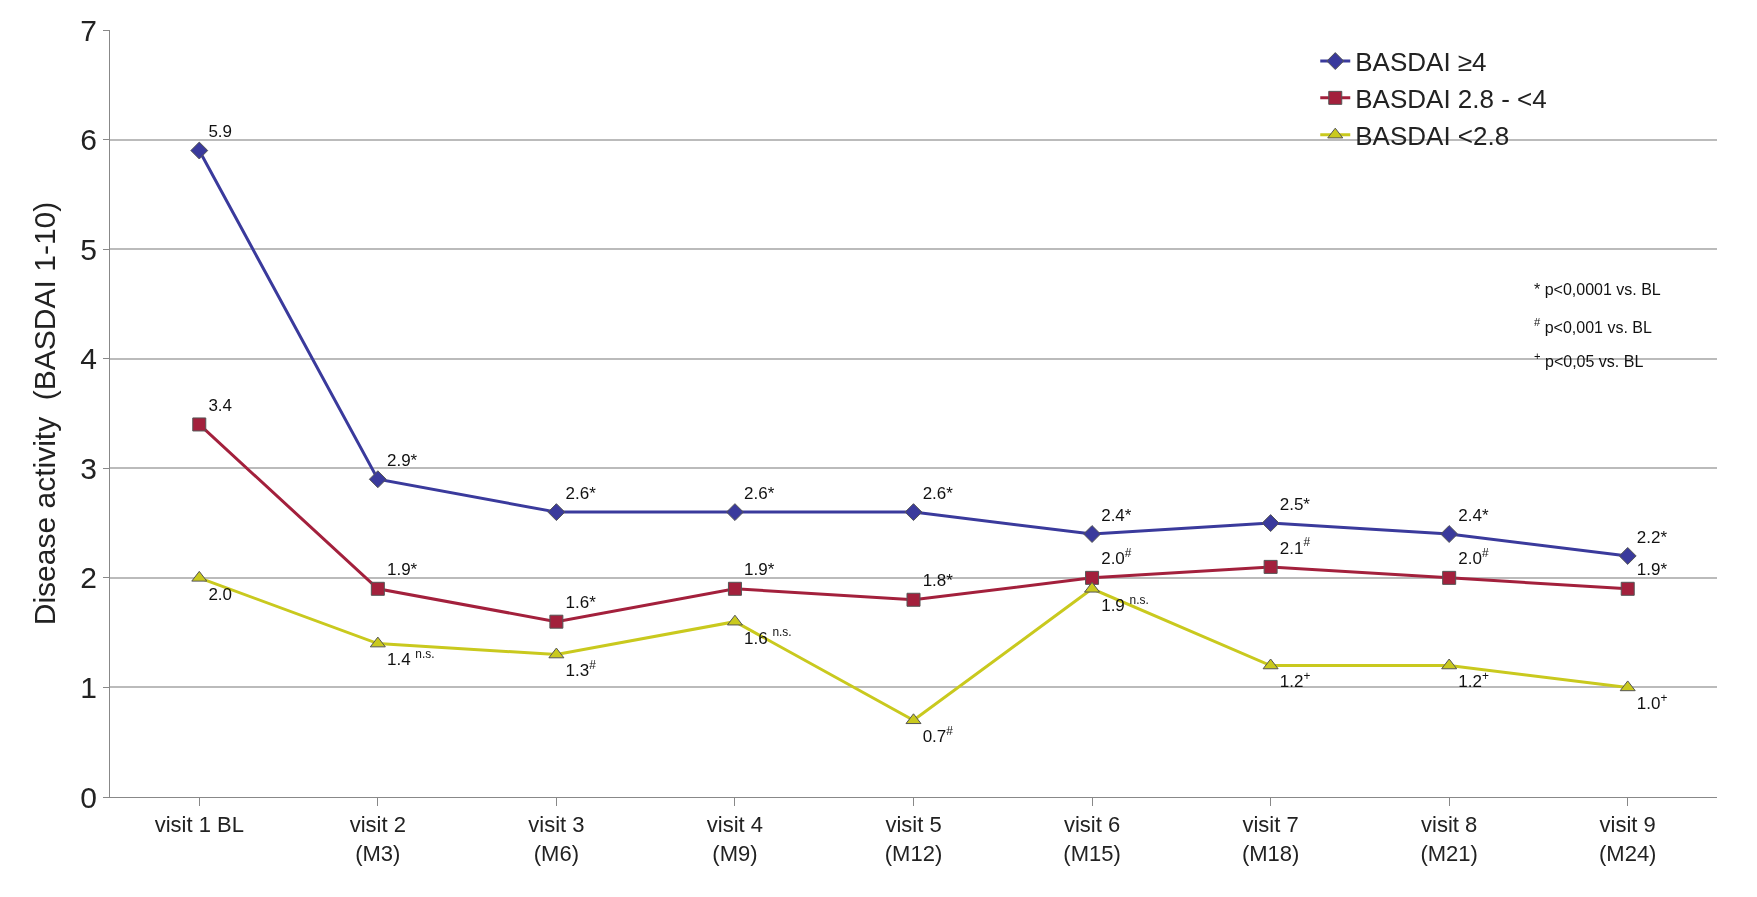 This screenshot has height=897, width=1757. Describe the element at coordinates (581, 603) in the screenshot. I see `data-label: 1.6*` at that location.